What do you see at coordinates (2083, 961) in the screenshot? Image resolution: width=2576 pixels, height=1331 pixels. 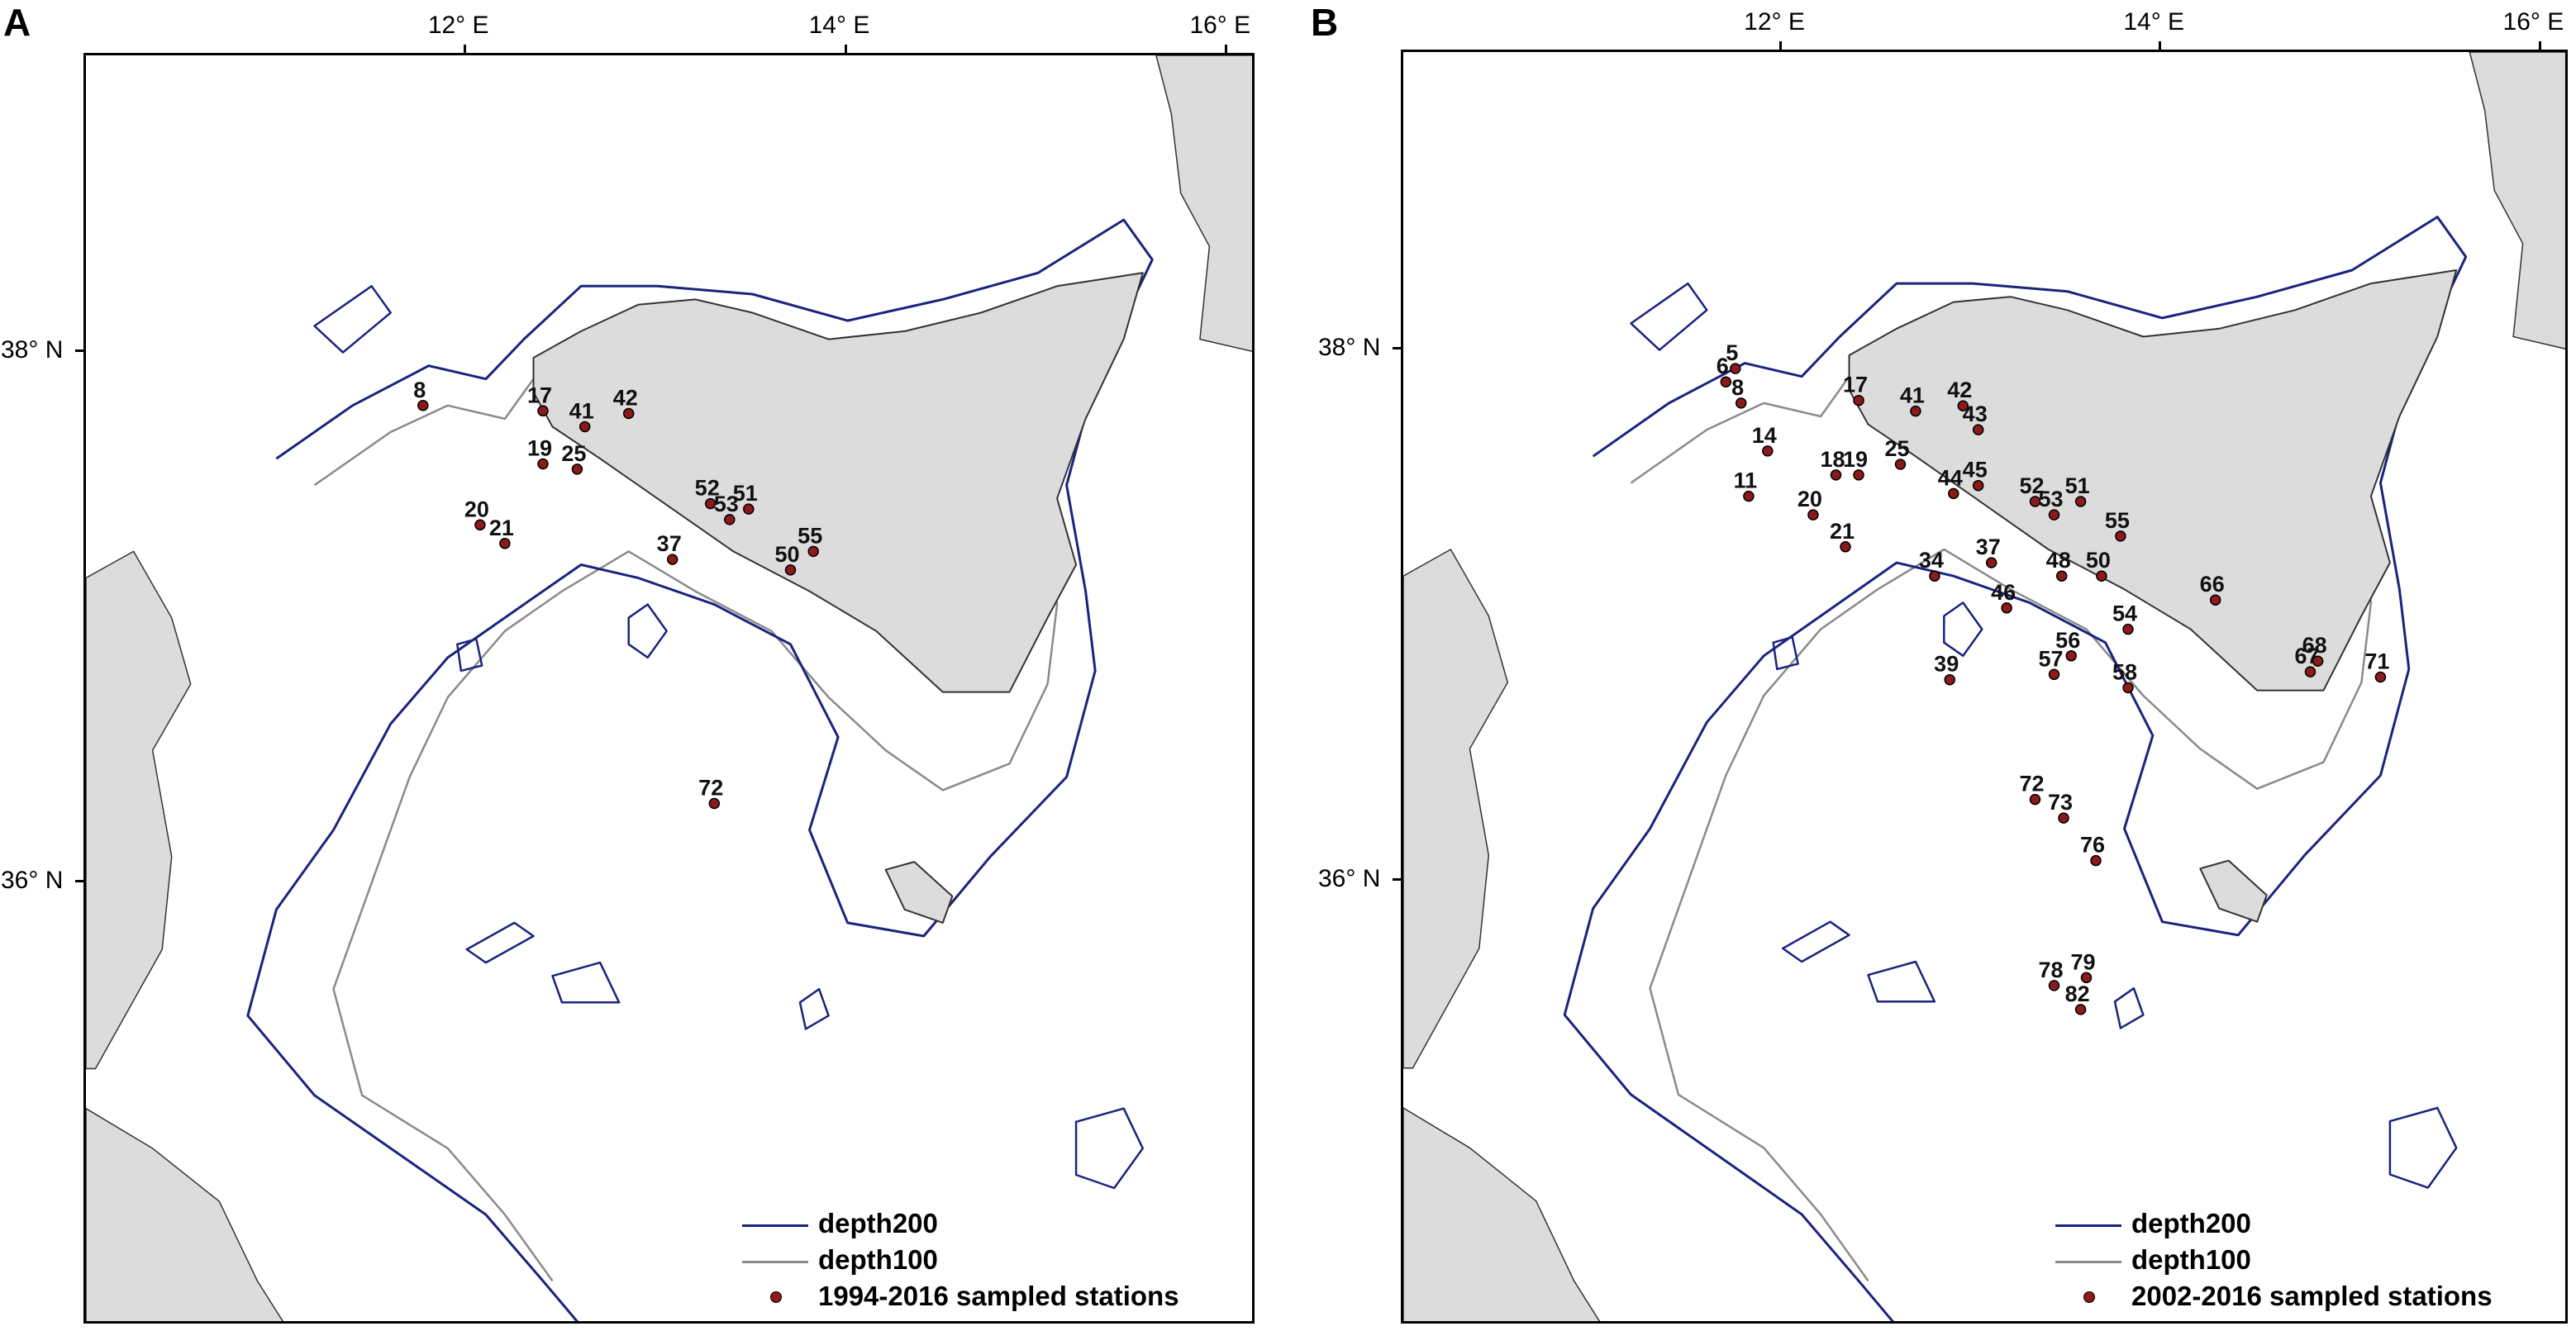 I see `station-label: 79` at bounding box center [2083, 961].